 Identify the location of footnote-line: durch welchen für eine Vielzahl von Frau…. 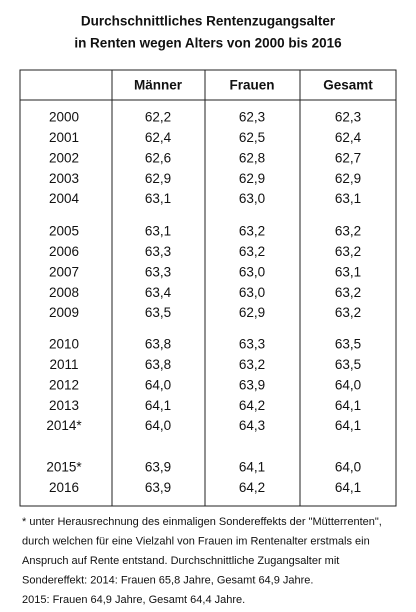
(196, 541).